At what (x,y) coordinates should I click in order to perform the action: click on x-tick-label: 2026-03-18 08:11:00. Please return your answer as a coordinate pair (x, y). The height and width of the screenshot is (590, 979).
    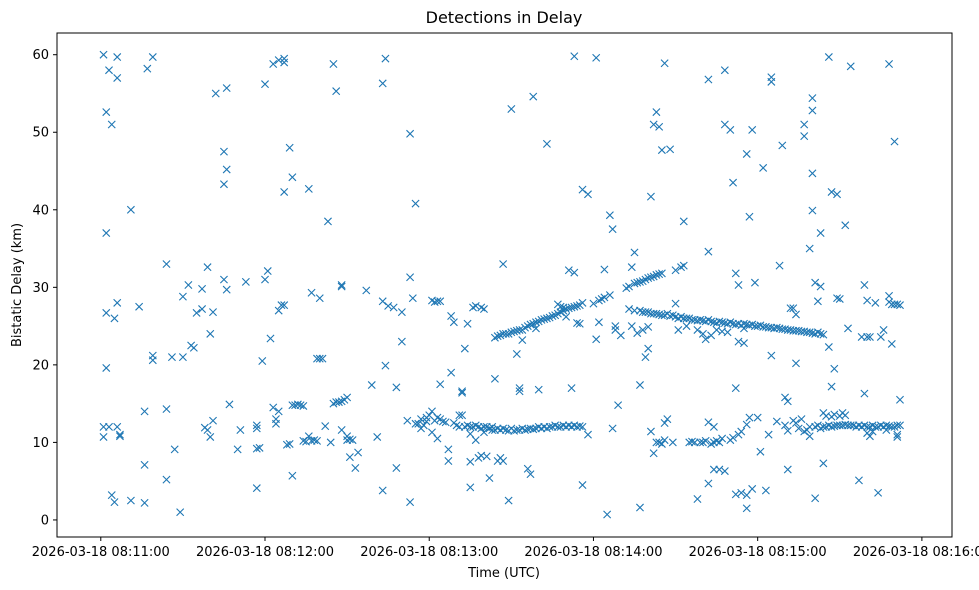
    Looking at the image, I should click on (101, 552).